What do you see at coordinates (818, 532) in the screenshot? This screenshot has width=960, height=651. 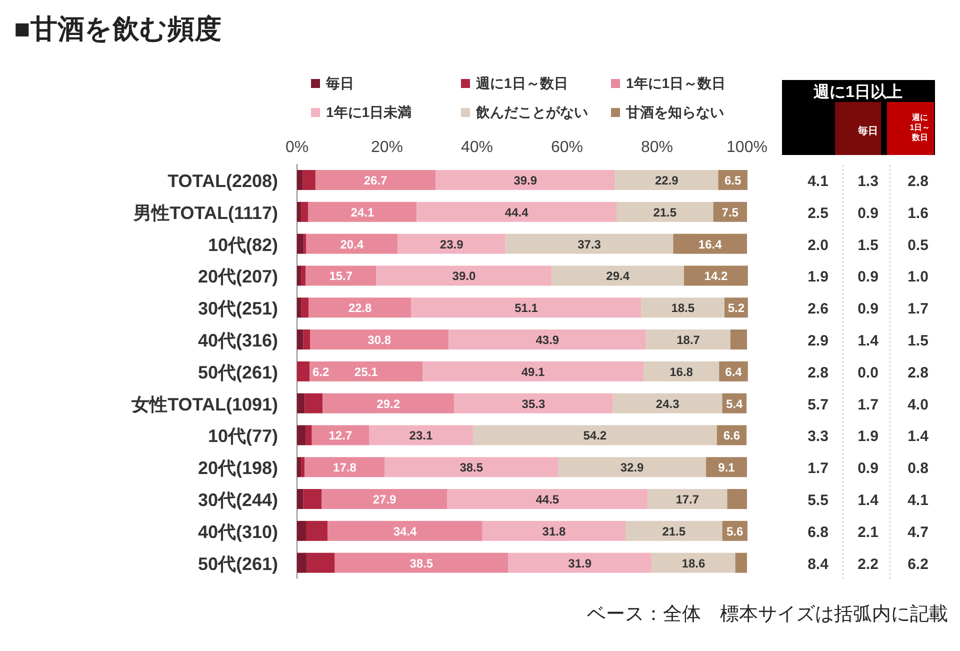 I see `text: 6.8` at bounding box center [818, 532].